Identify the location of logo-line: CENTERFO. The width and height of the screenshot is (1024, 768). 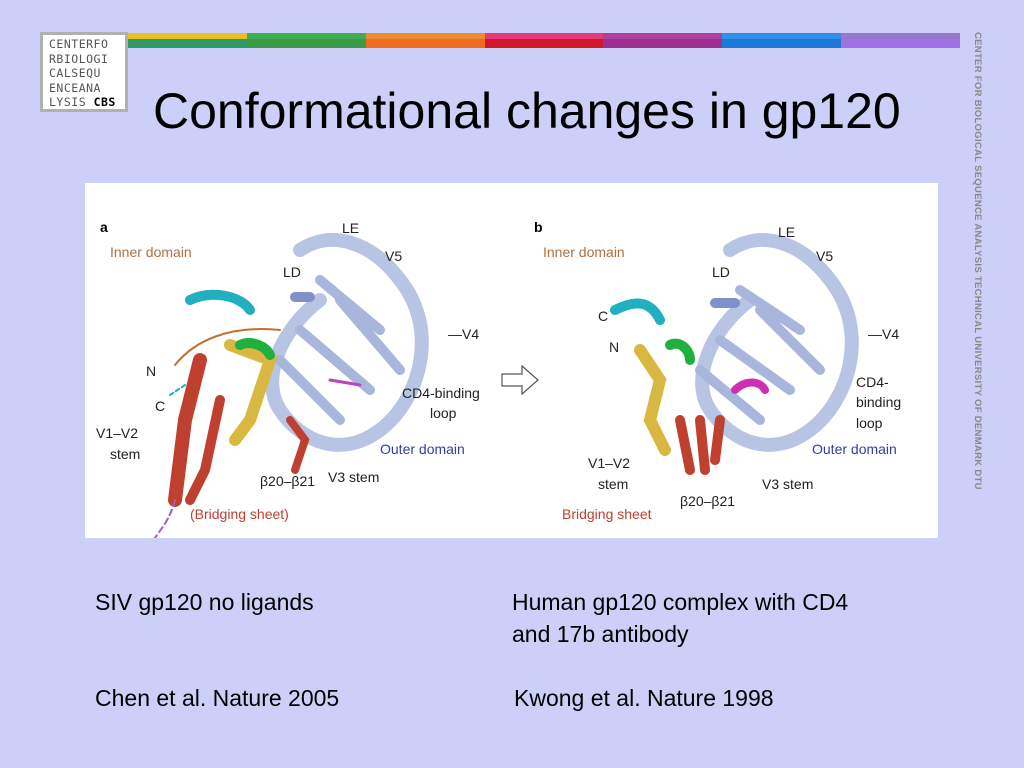
(79, 44).